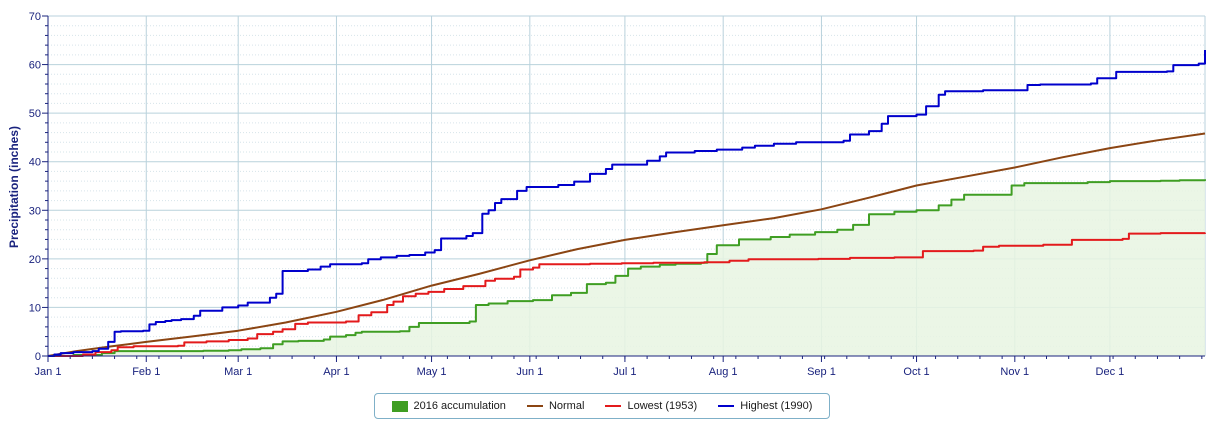 Image resolution: width=1215 pixels, height=428 pixels. Describe the element at coordinates (38, 357) in the screenshot. I see `y-tick-label: 0` at that location.